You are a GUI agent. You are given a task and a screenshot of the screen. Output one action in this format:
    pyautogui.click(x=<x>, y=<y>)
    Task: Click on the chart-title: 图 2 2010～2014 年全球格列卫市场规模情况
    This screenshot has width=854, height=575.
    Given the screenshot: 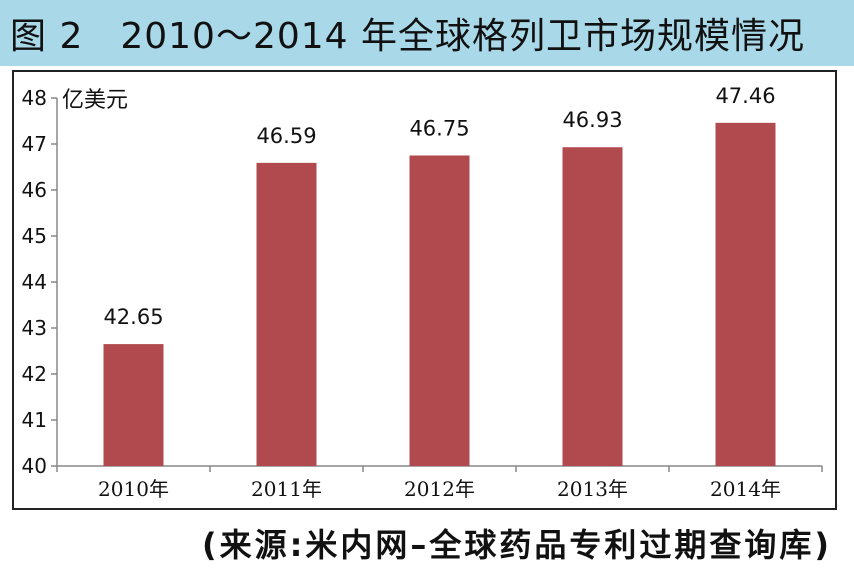 What is the action you would take?
    pyautogui.click(x=427, y=33)
    